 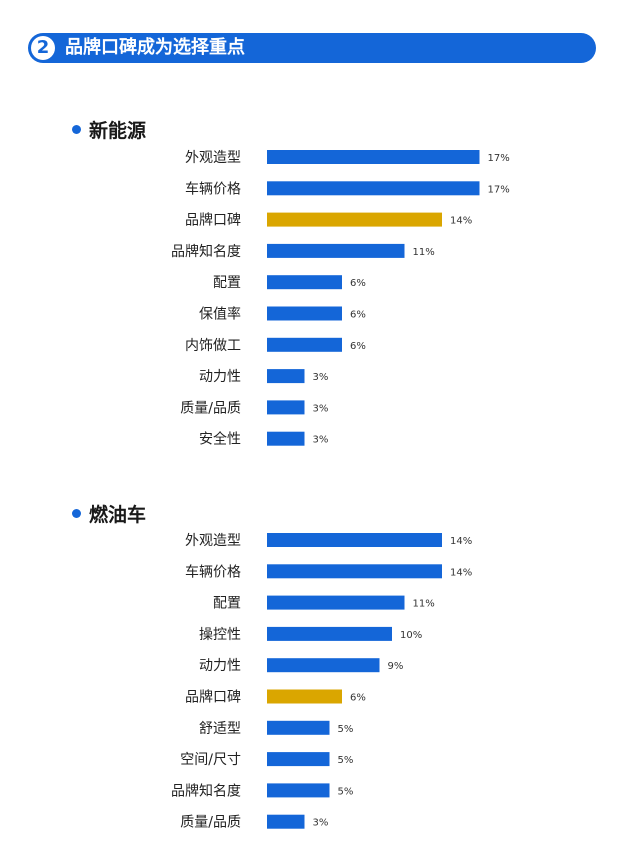 What do you see at coordinates (396, 666) in the screenshot?
I see `value-label: 9%` at bounding box center [396, 666].